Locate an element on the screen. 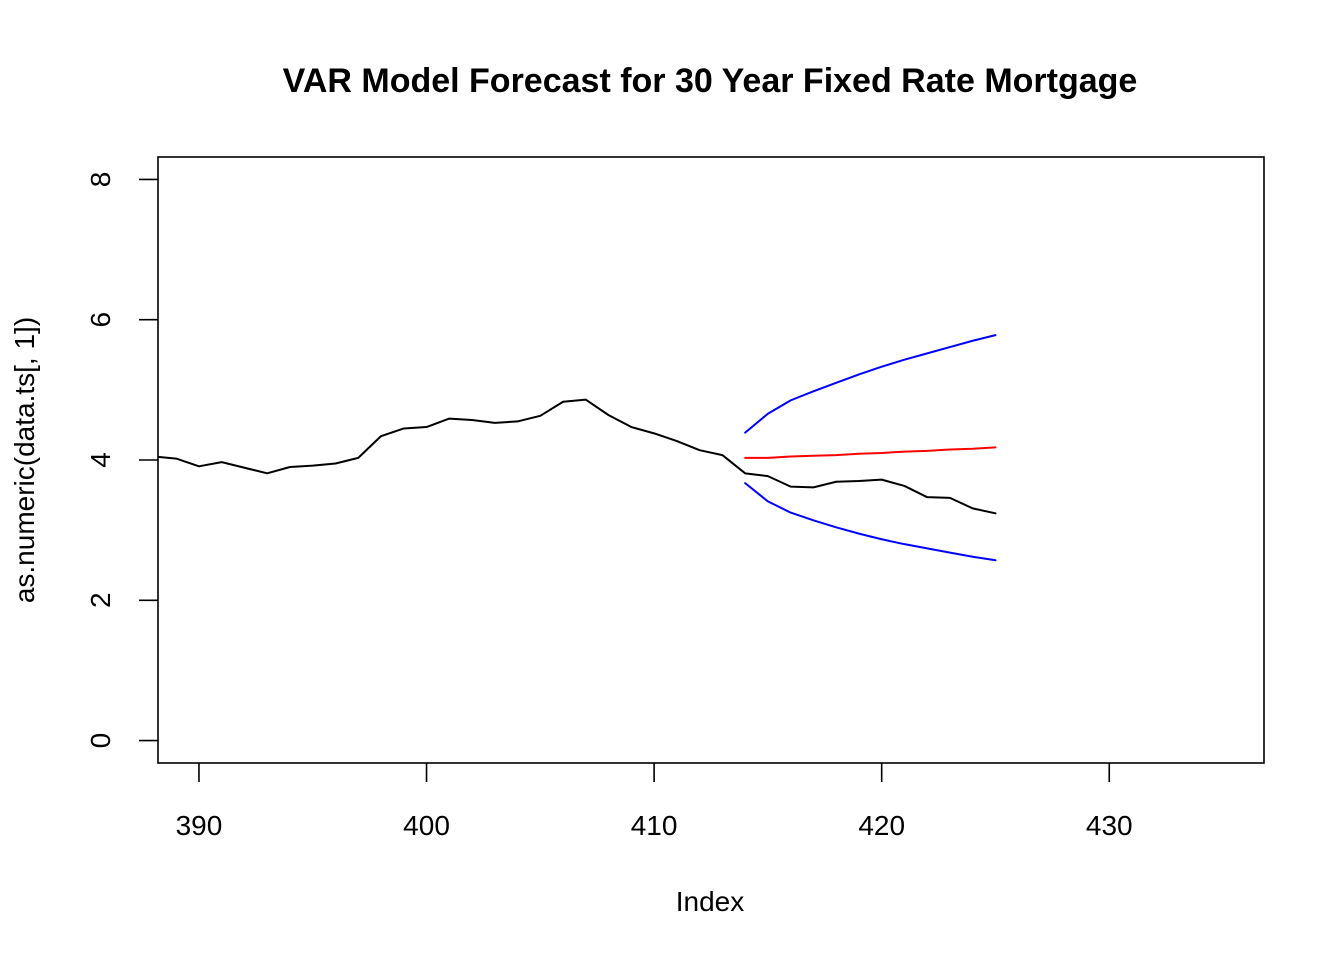 The width and height of the screenshot is (1344, 960). y-tick-label: 0 is located at coordinates (100, 741).